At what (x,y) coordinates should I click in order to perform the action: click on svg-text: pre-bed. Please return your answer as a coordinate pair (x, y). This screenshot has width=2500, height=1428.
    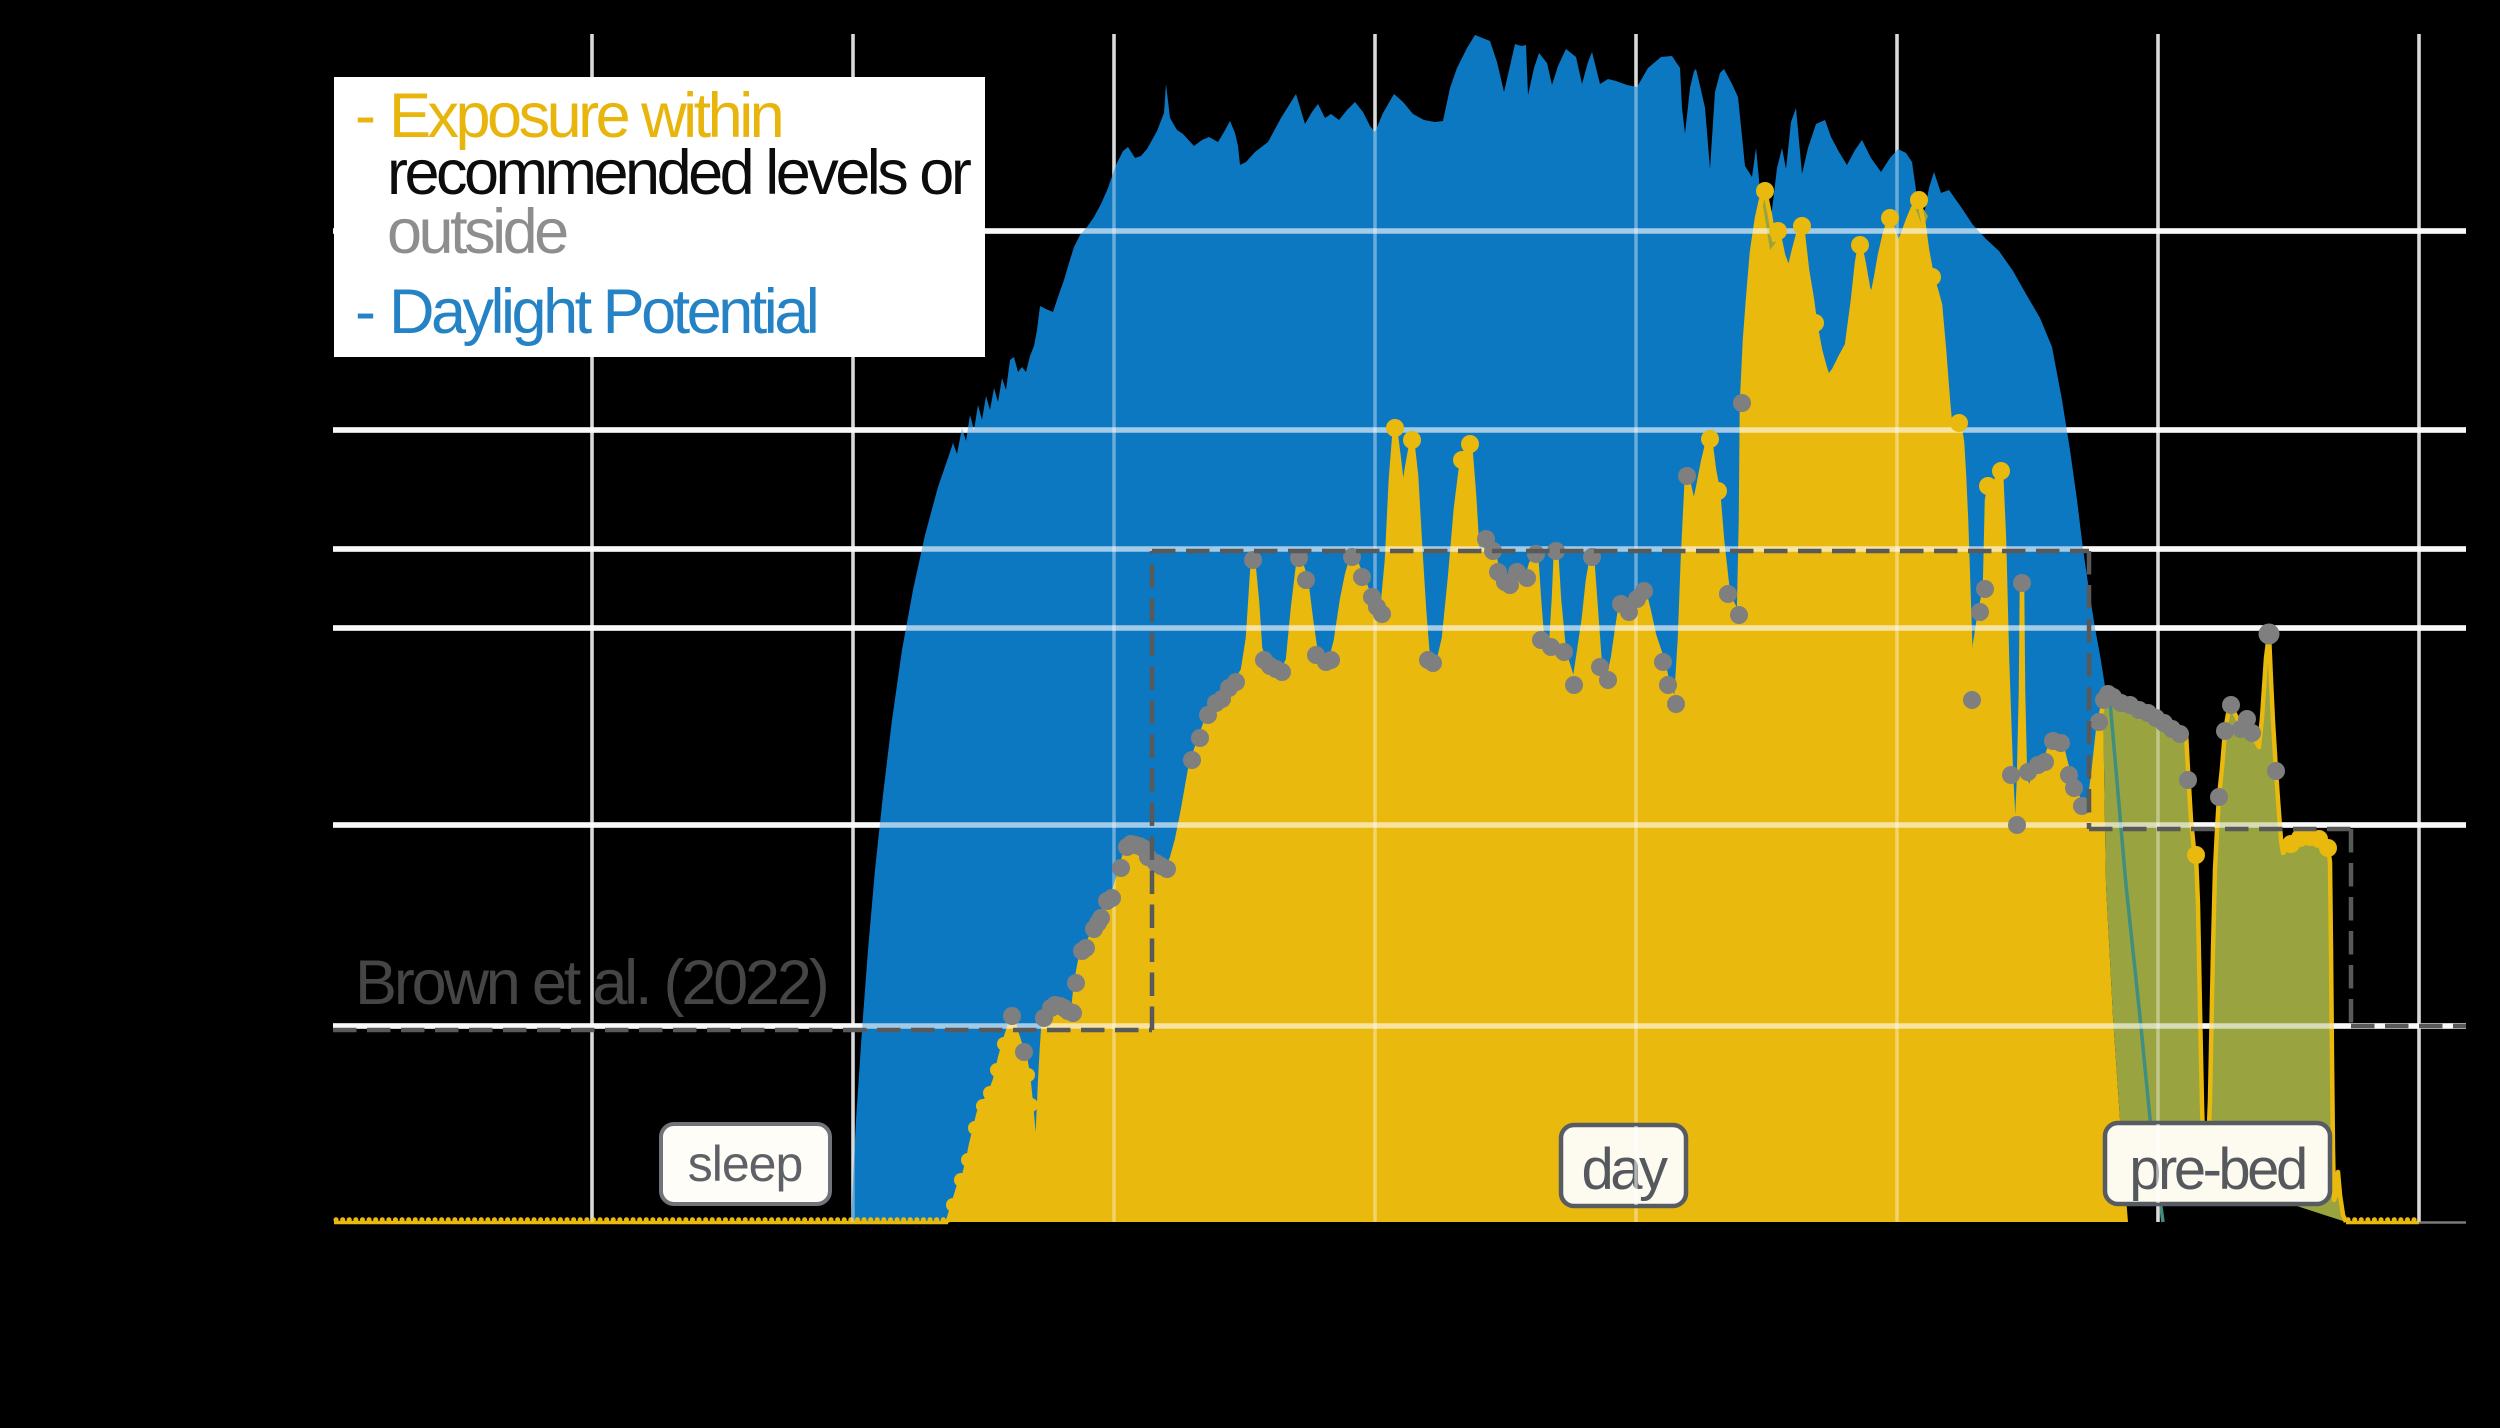
    Looking at the image, I should click on (2217, 1169).